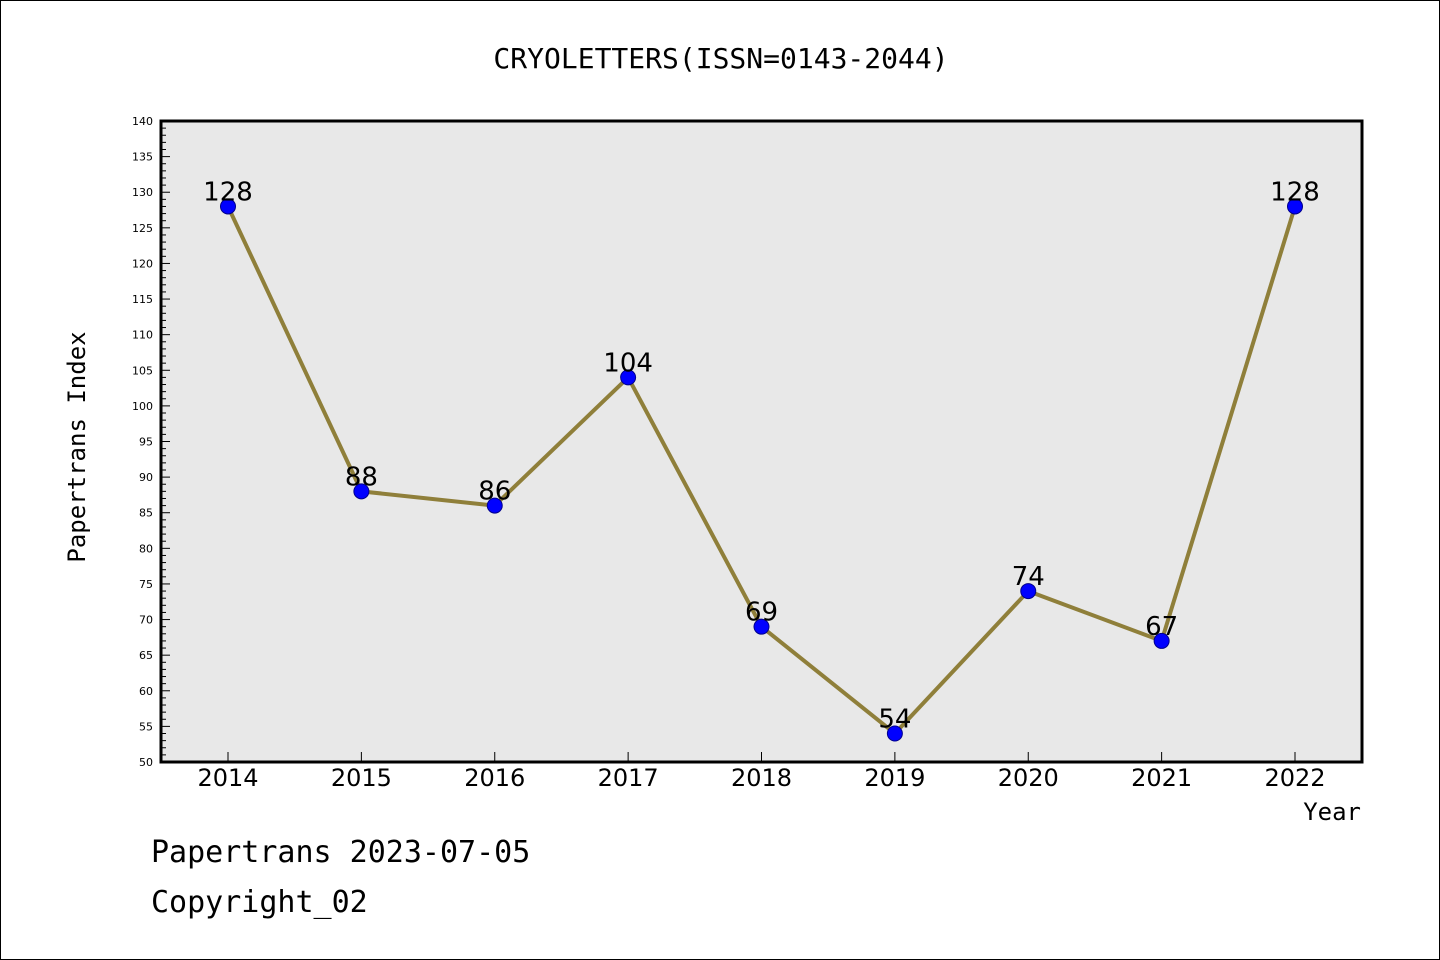  I want to click on data-label: 104, so click(628, 363).